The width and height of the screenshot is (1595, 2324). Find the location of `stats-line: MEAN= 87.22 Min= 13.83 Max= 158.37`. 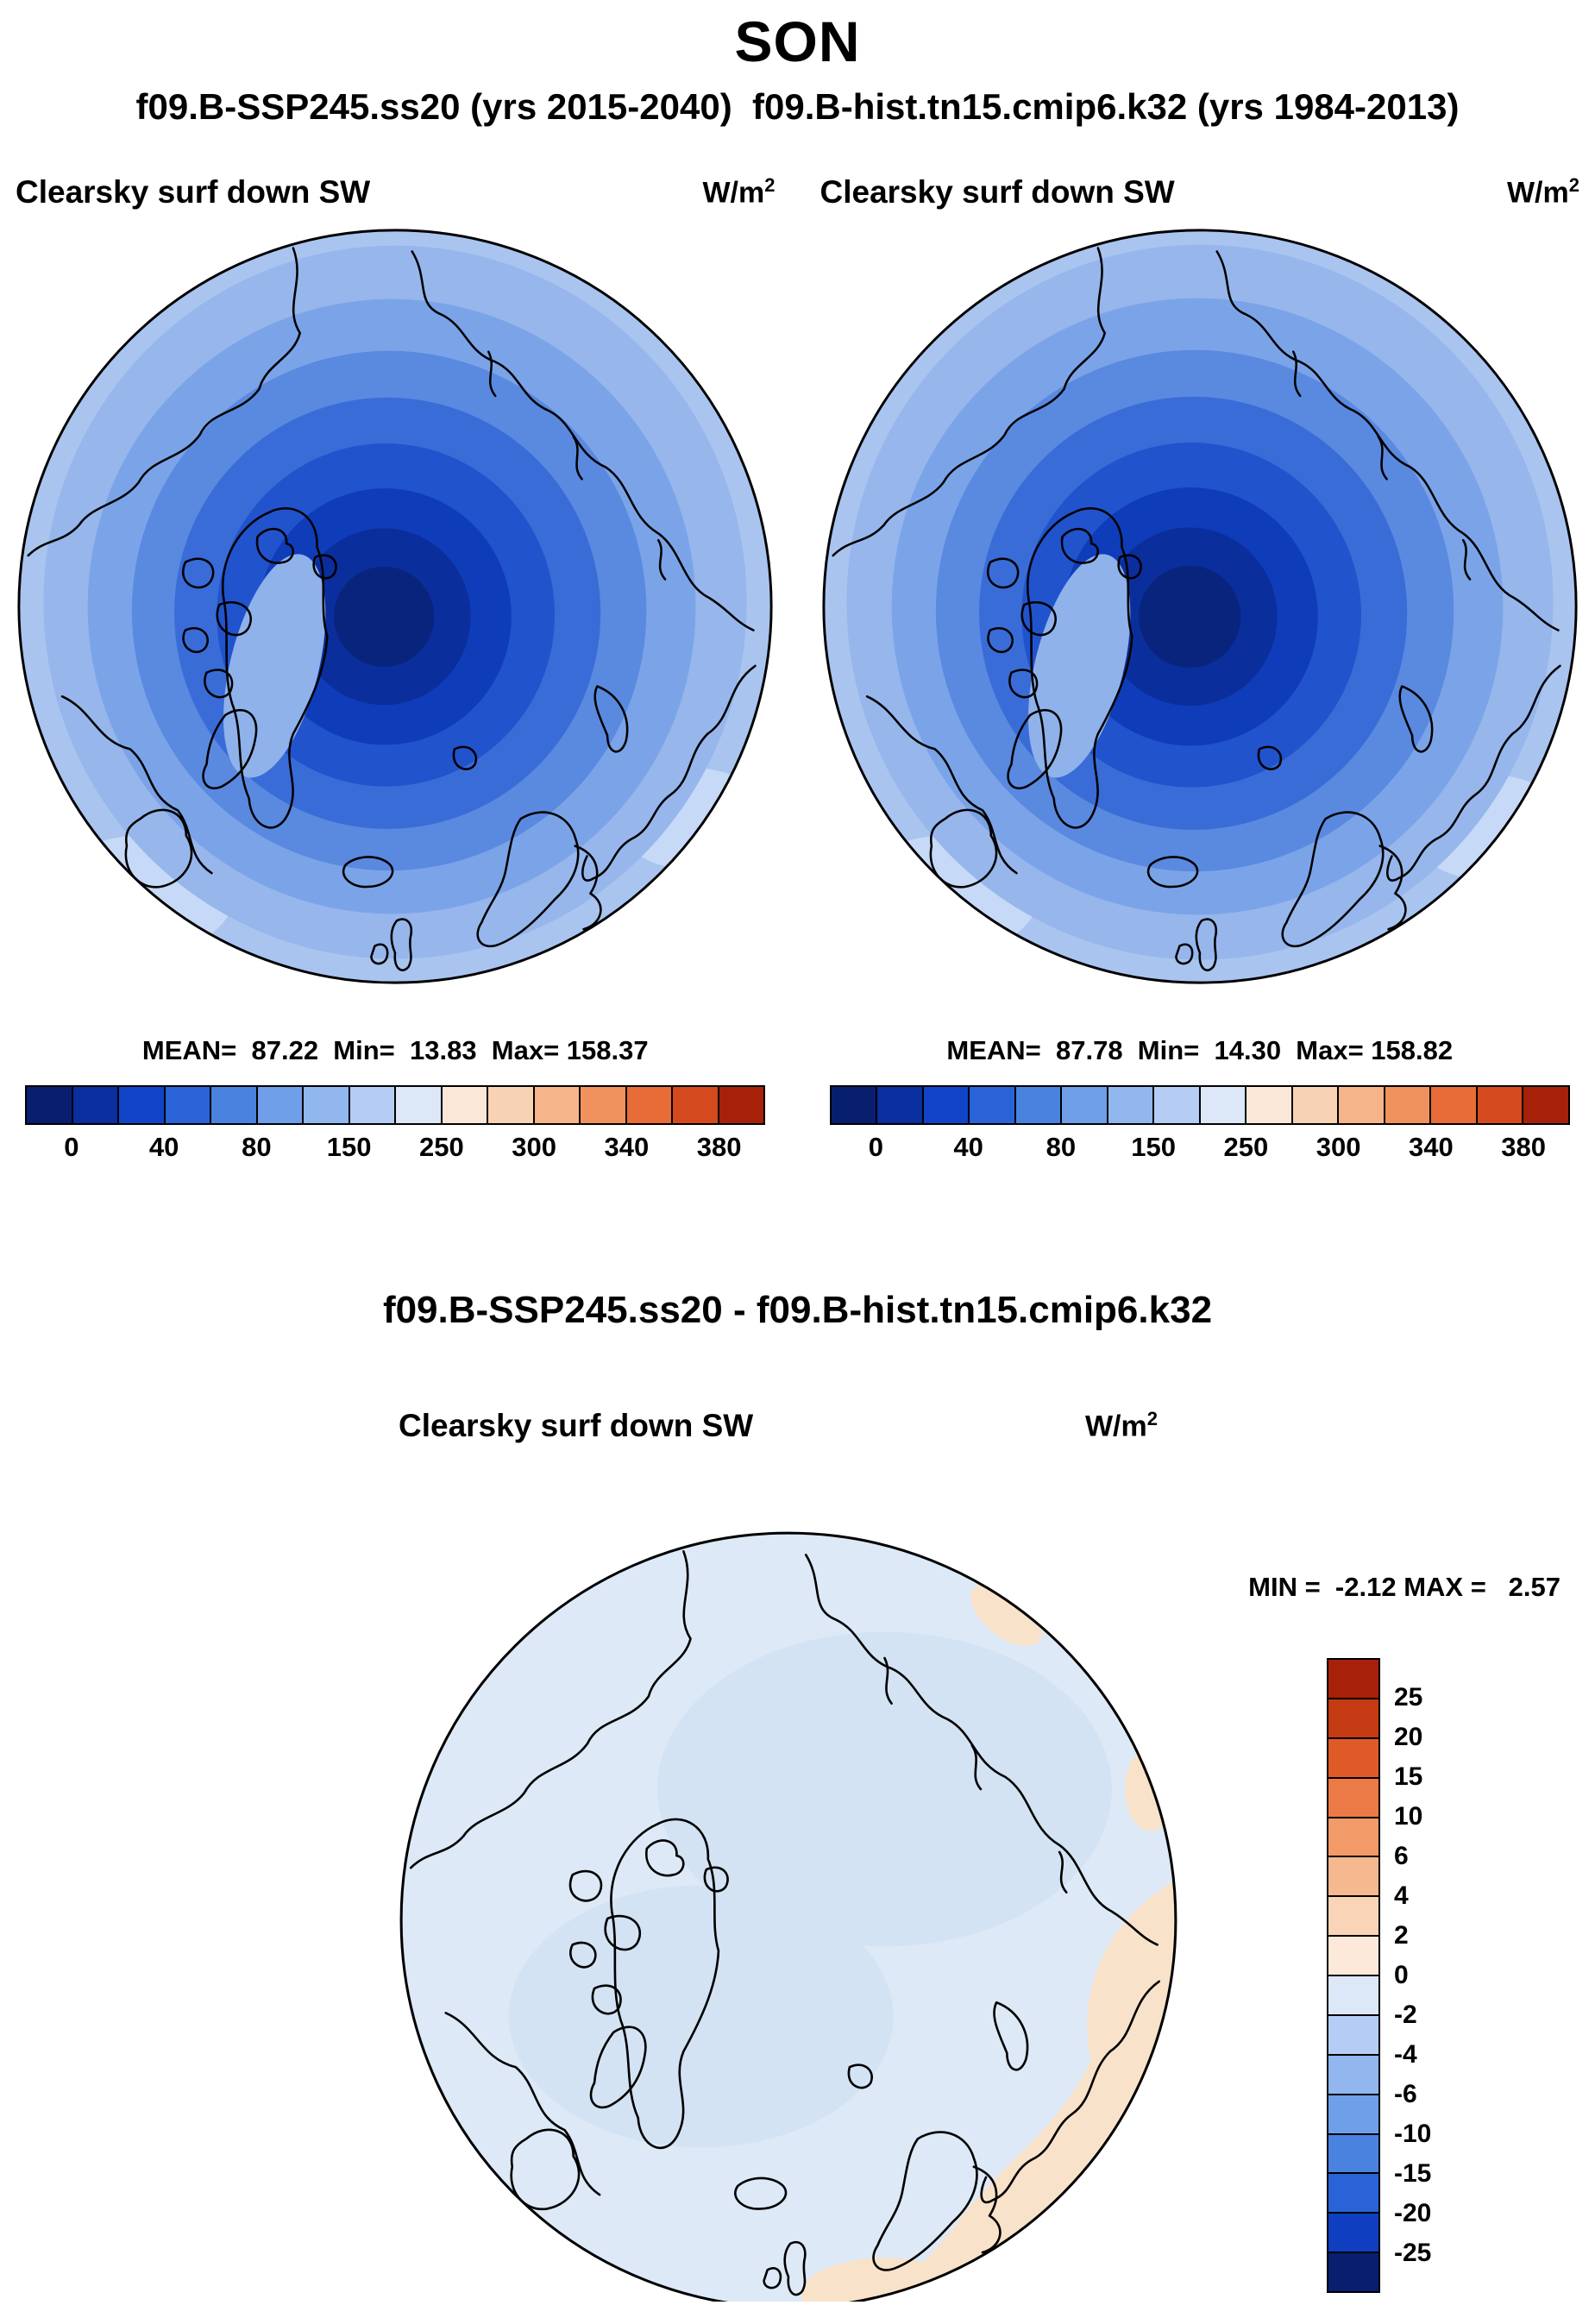

stats-line: MEAN= 87.22 Min= 13.83 Max= 158.37 is located at coordinates (395, 1050).